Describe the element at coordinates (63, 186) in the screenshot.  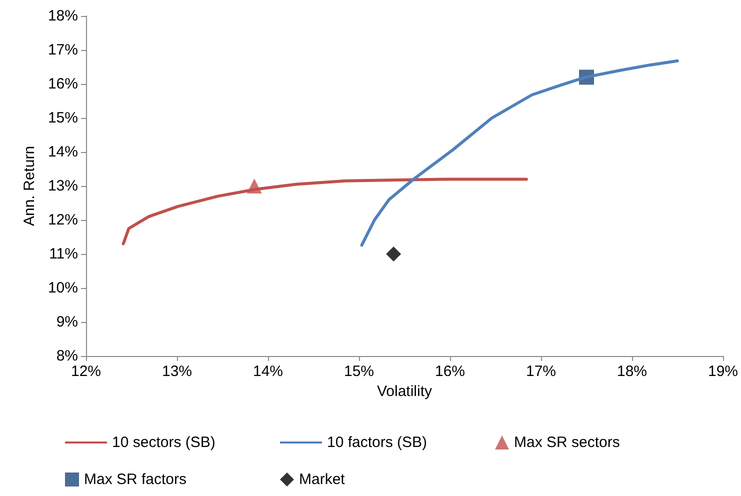
I see `y-tick-label: 13%` at that location.